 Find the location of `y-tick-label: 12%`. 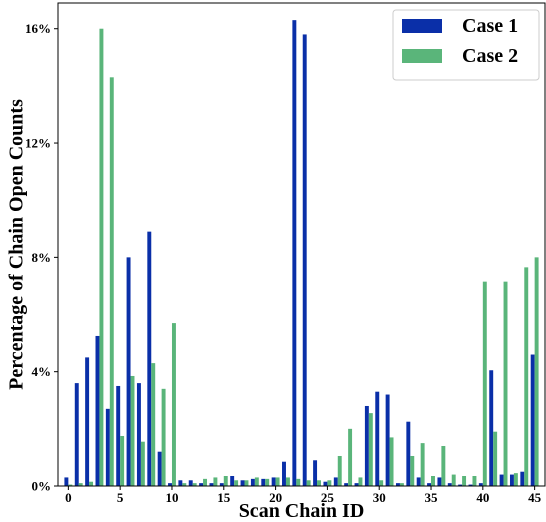

y-tick-label: 12% is located at coordinates (38, 143).